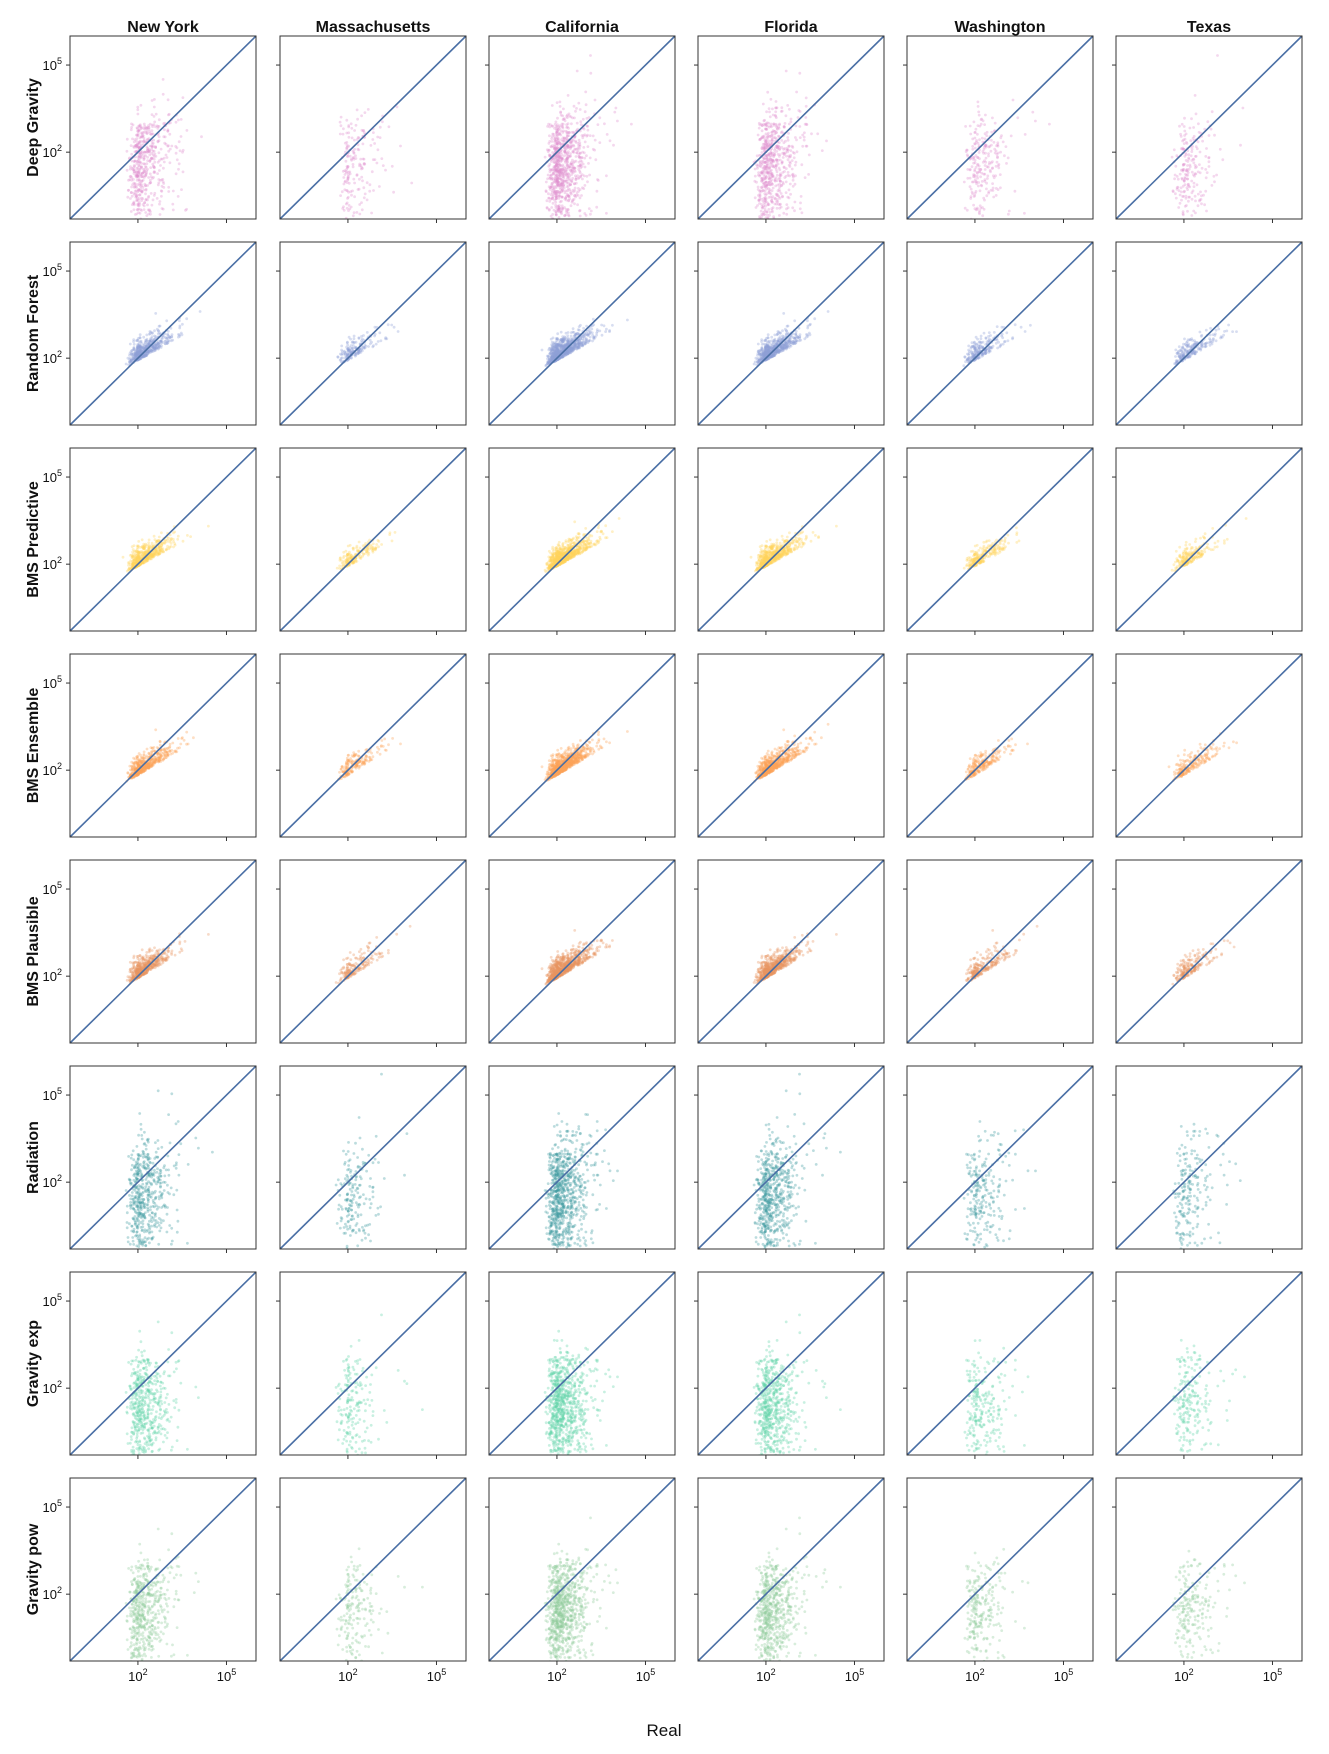 This screenshot has width=1329, height=1754. What do you see at coordinates (52, 64) in the screenshot?
I see `y-tick-label: 105` at bounding box center [52, 64].